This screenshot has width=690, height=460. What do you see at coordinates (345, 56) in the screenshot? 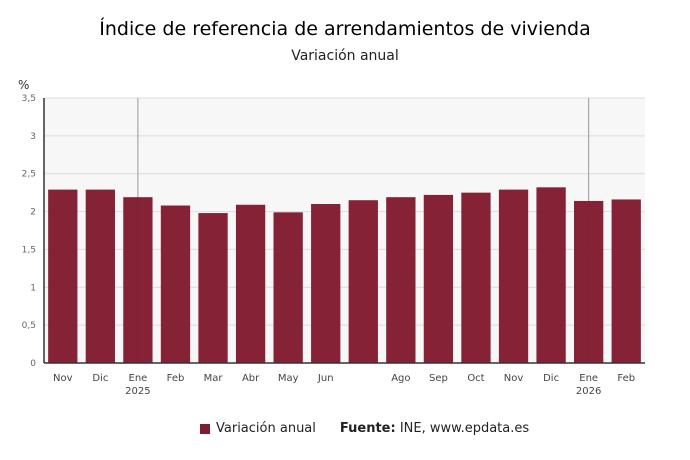
I see `chart-subtitle: Variación anual` at bounding box center [345, 56].